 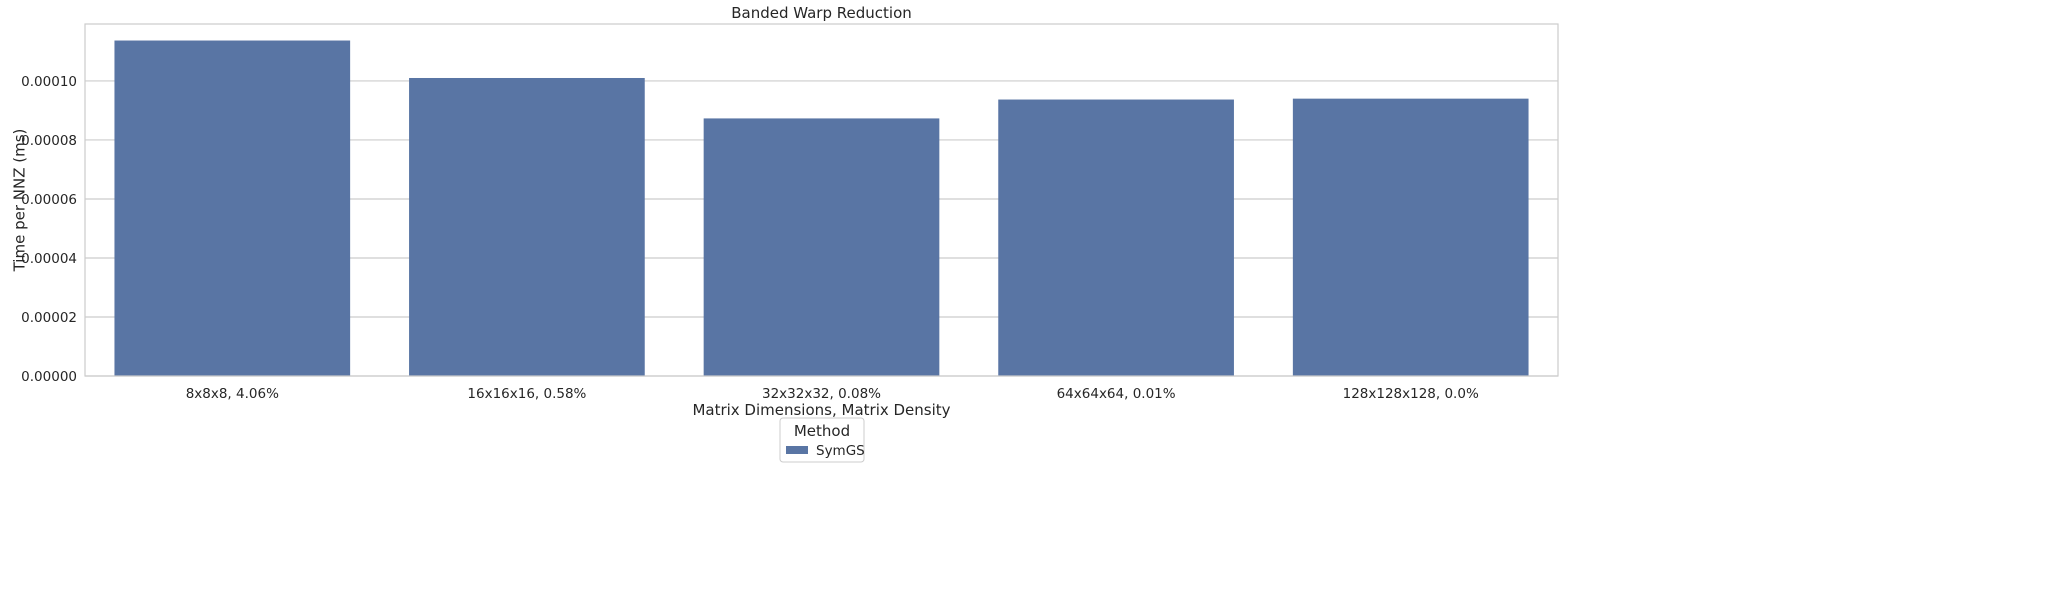 I want to click on y-tick-label: 0.00006, so click(x=49, y=200).